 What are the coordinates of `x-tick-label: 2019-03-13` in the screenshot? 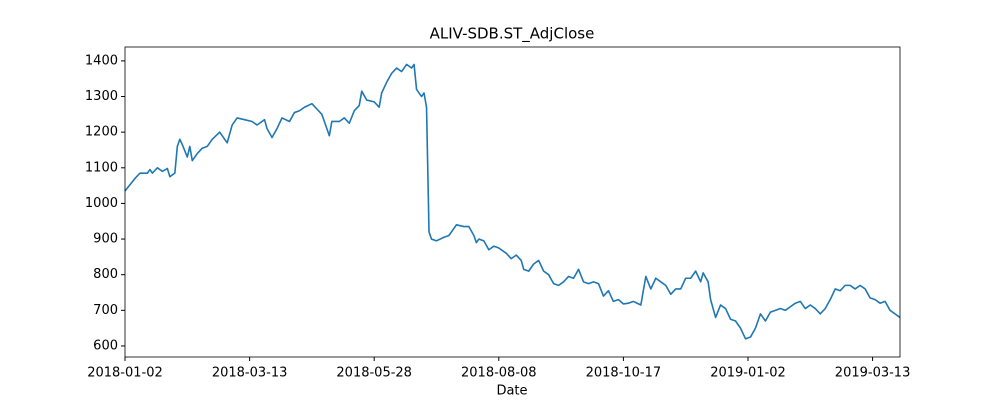 It's located at (873, 373).